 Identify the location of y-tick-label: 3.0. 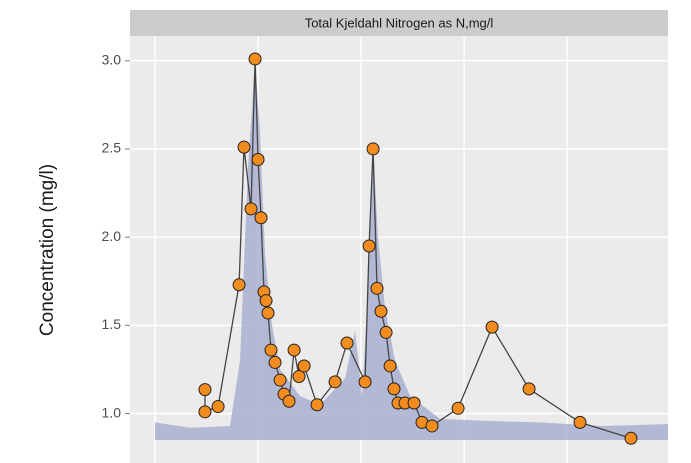
(112, 59).